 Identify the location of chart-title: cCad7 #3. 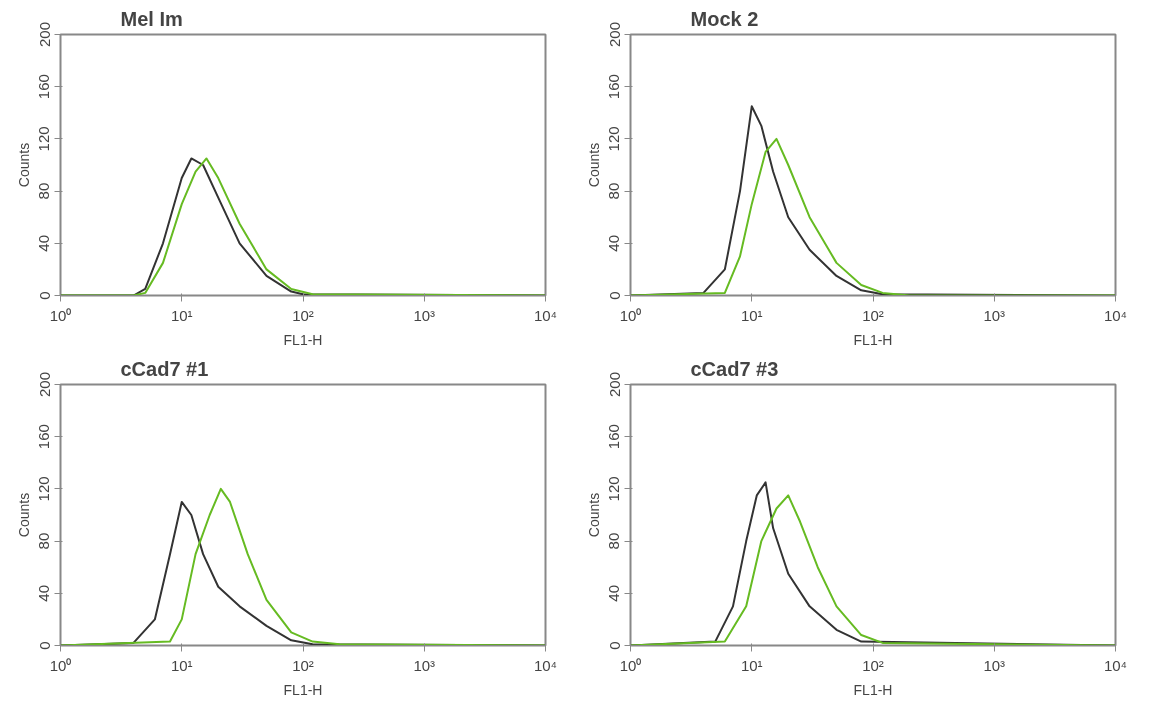
(734, 368).